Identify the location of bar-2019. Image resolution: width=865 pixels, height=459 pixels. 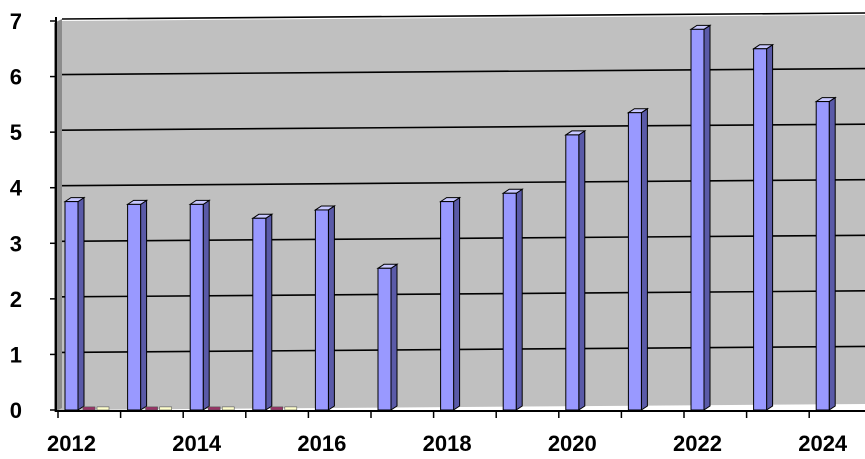
(509, 301).